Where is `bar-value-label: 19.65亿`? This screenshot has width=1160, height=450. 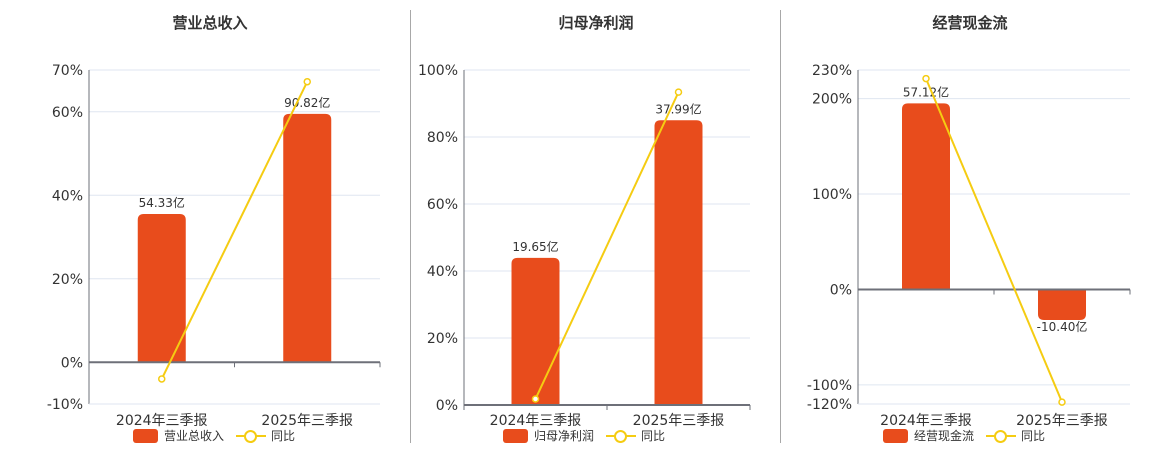 bar-value-label: 19.65亿 is located at coordinates (535, 246).